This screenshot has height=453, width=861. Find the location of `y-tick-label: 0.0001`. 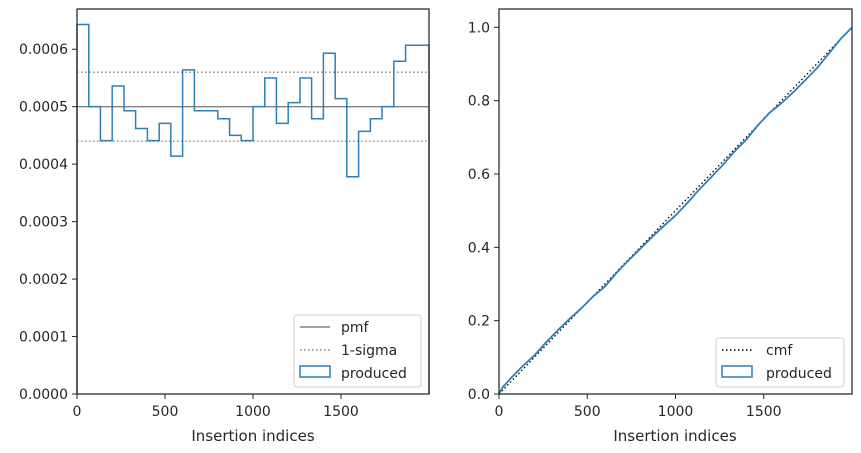

y-tick-label: 0.0001 is located at coordinates (43, 338).